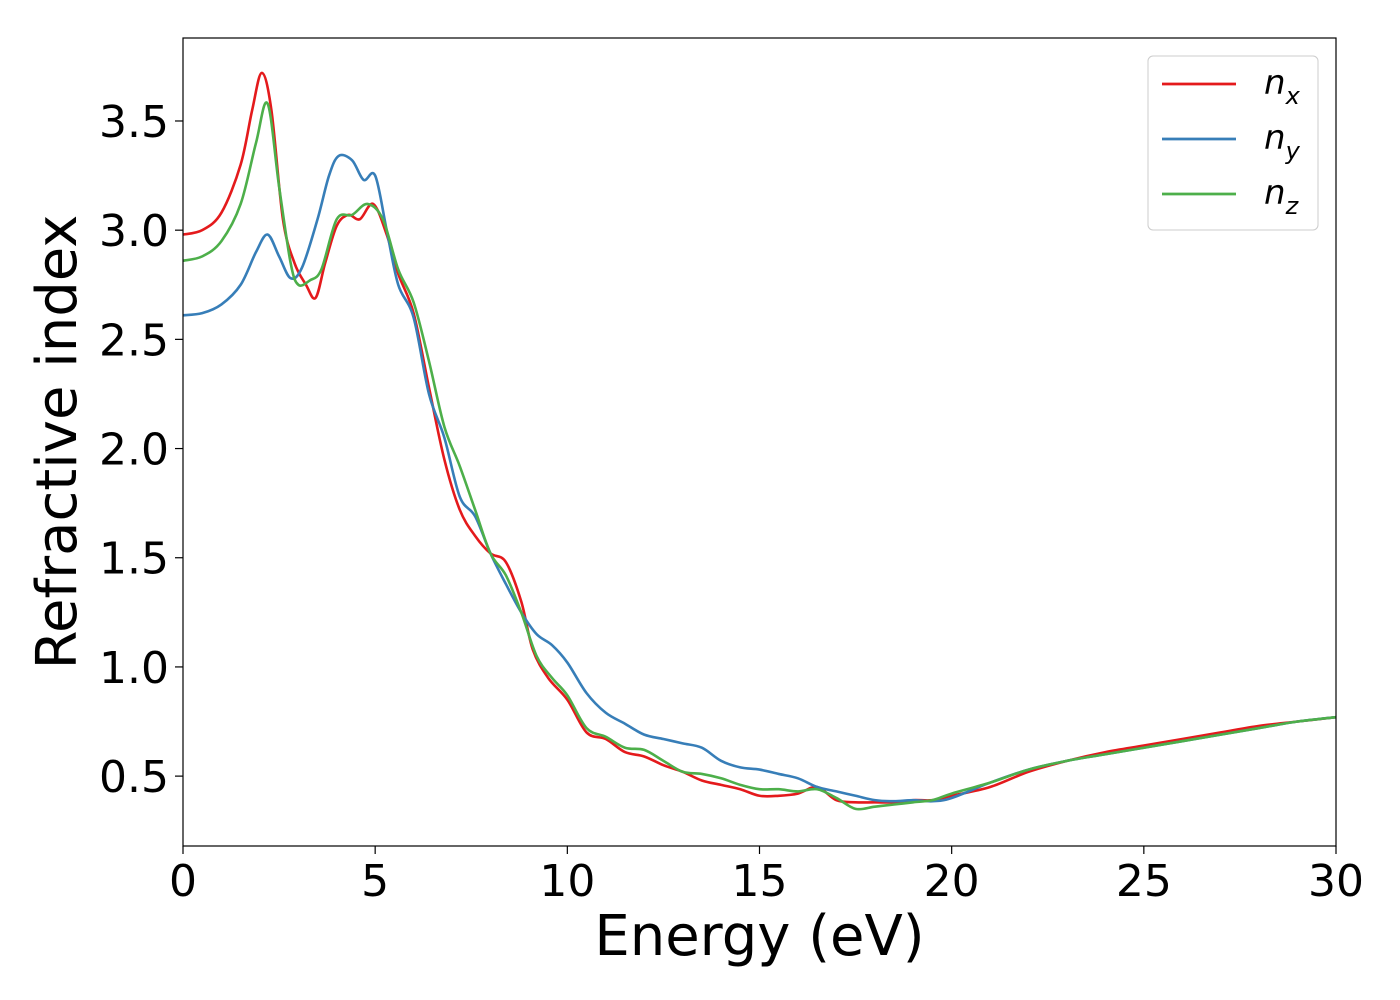 Image resolution: width=1400 pixels, height=1000 pixels. I want to click on x-tick-label: 30, so click(1336, 881).